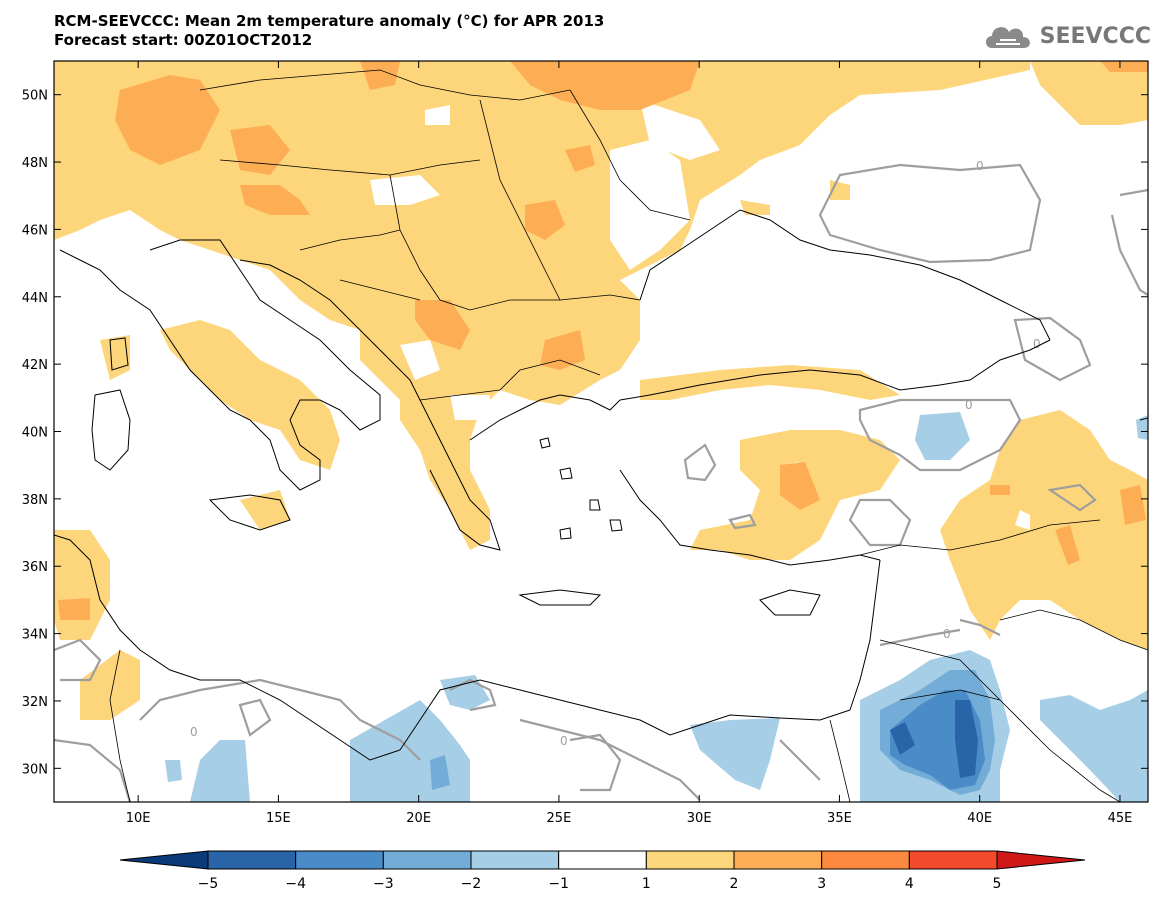 This screenshot has height=907, width=1165. I want to click on colorbar: −5 −4 −3 −2 −1 1 2 3 4 5, so click(602, 871).